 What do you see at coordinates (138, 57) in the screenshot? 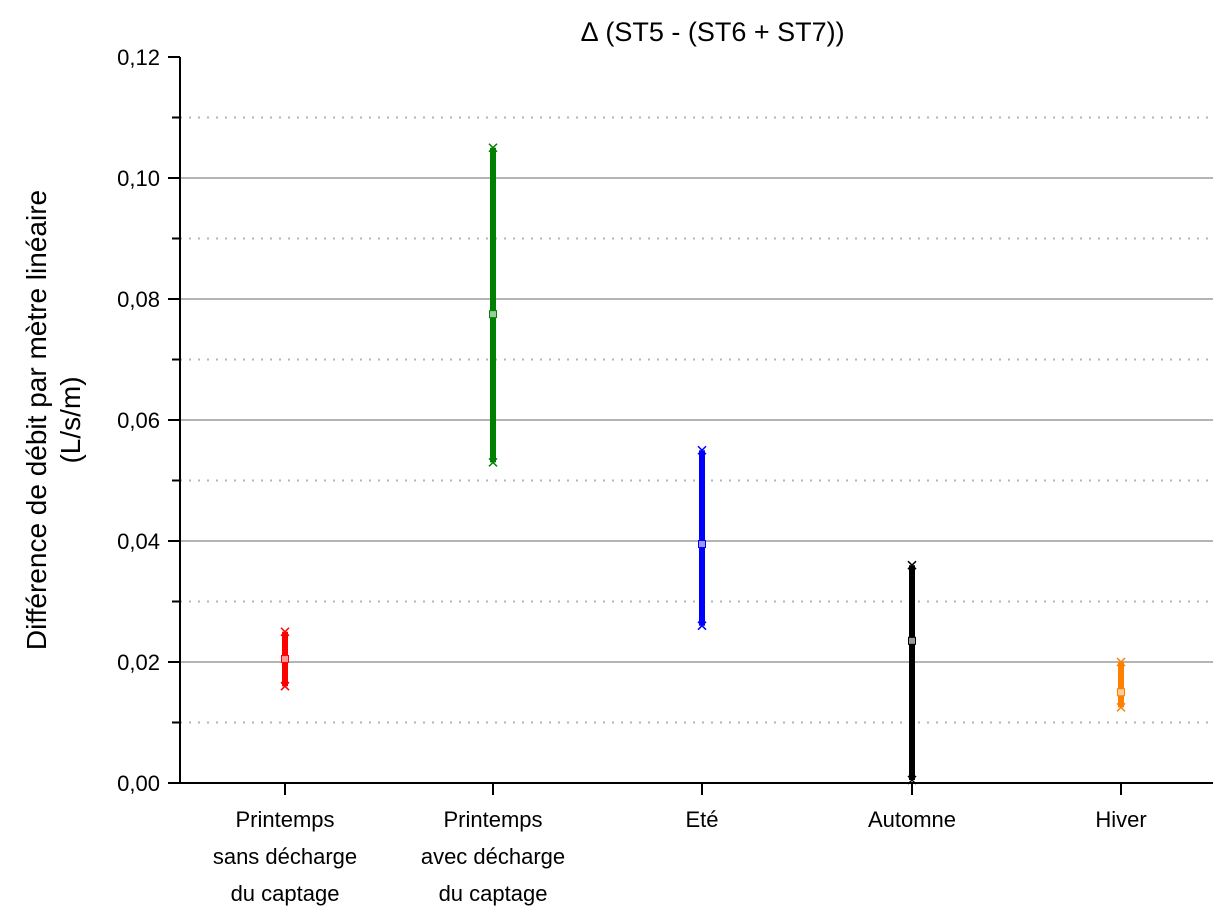
I see `y-tick-label: 0,12` at bounding box center [138, 57].